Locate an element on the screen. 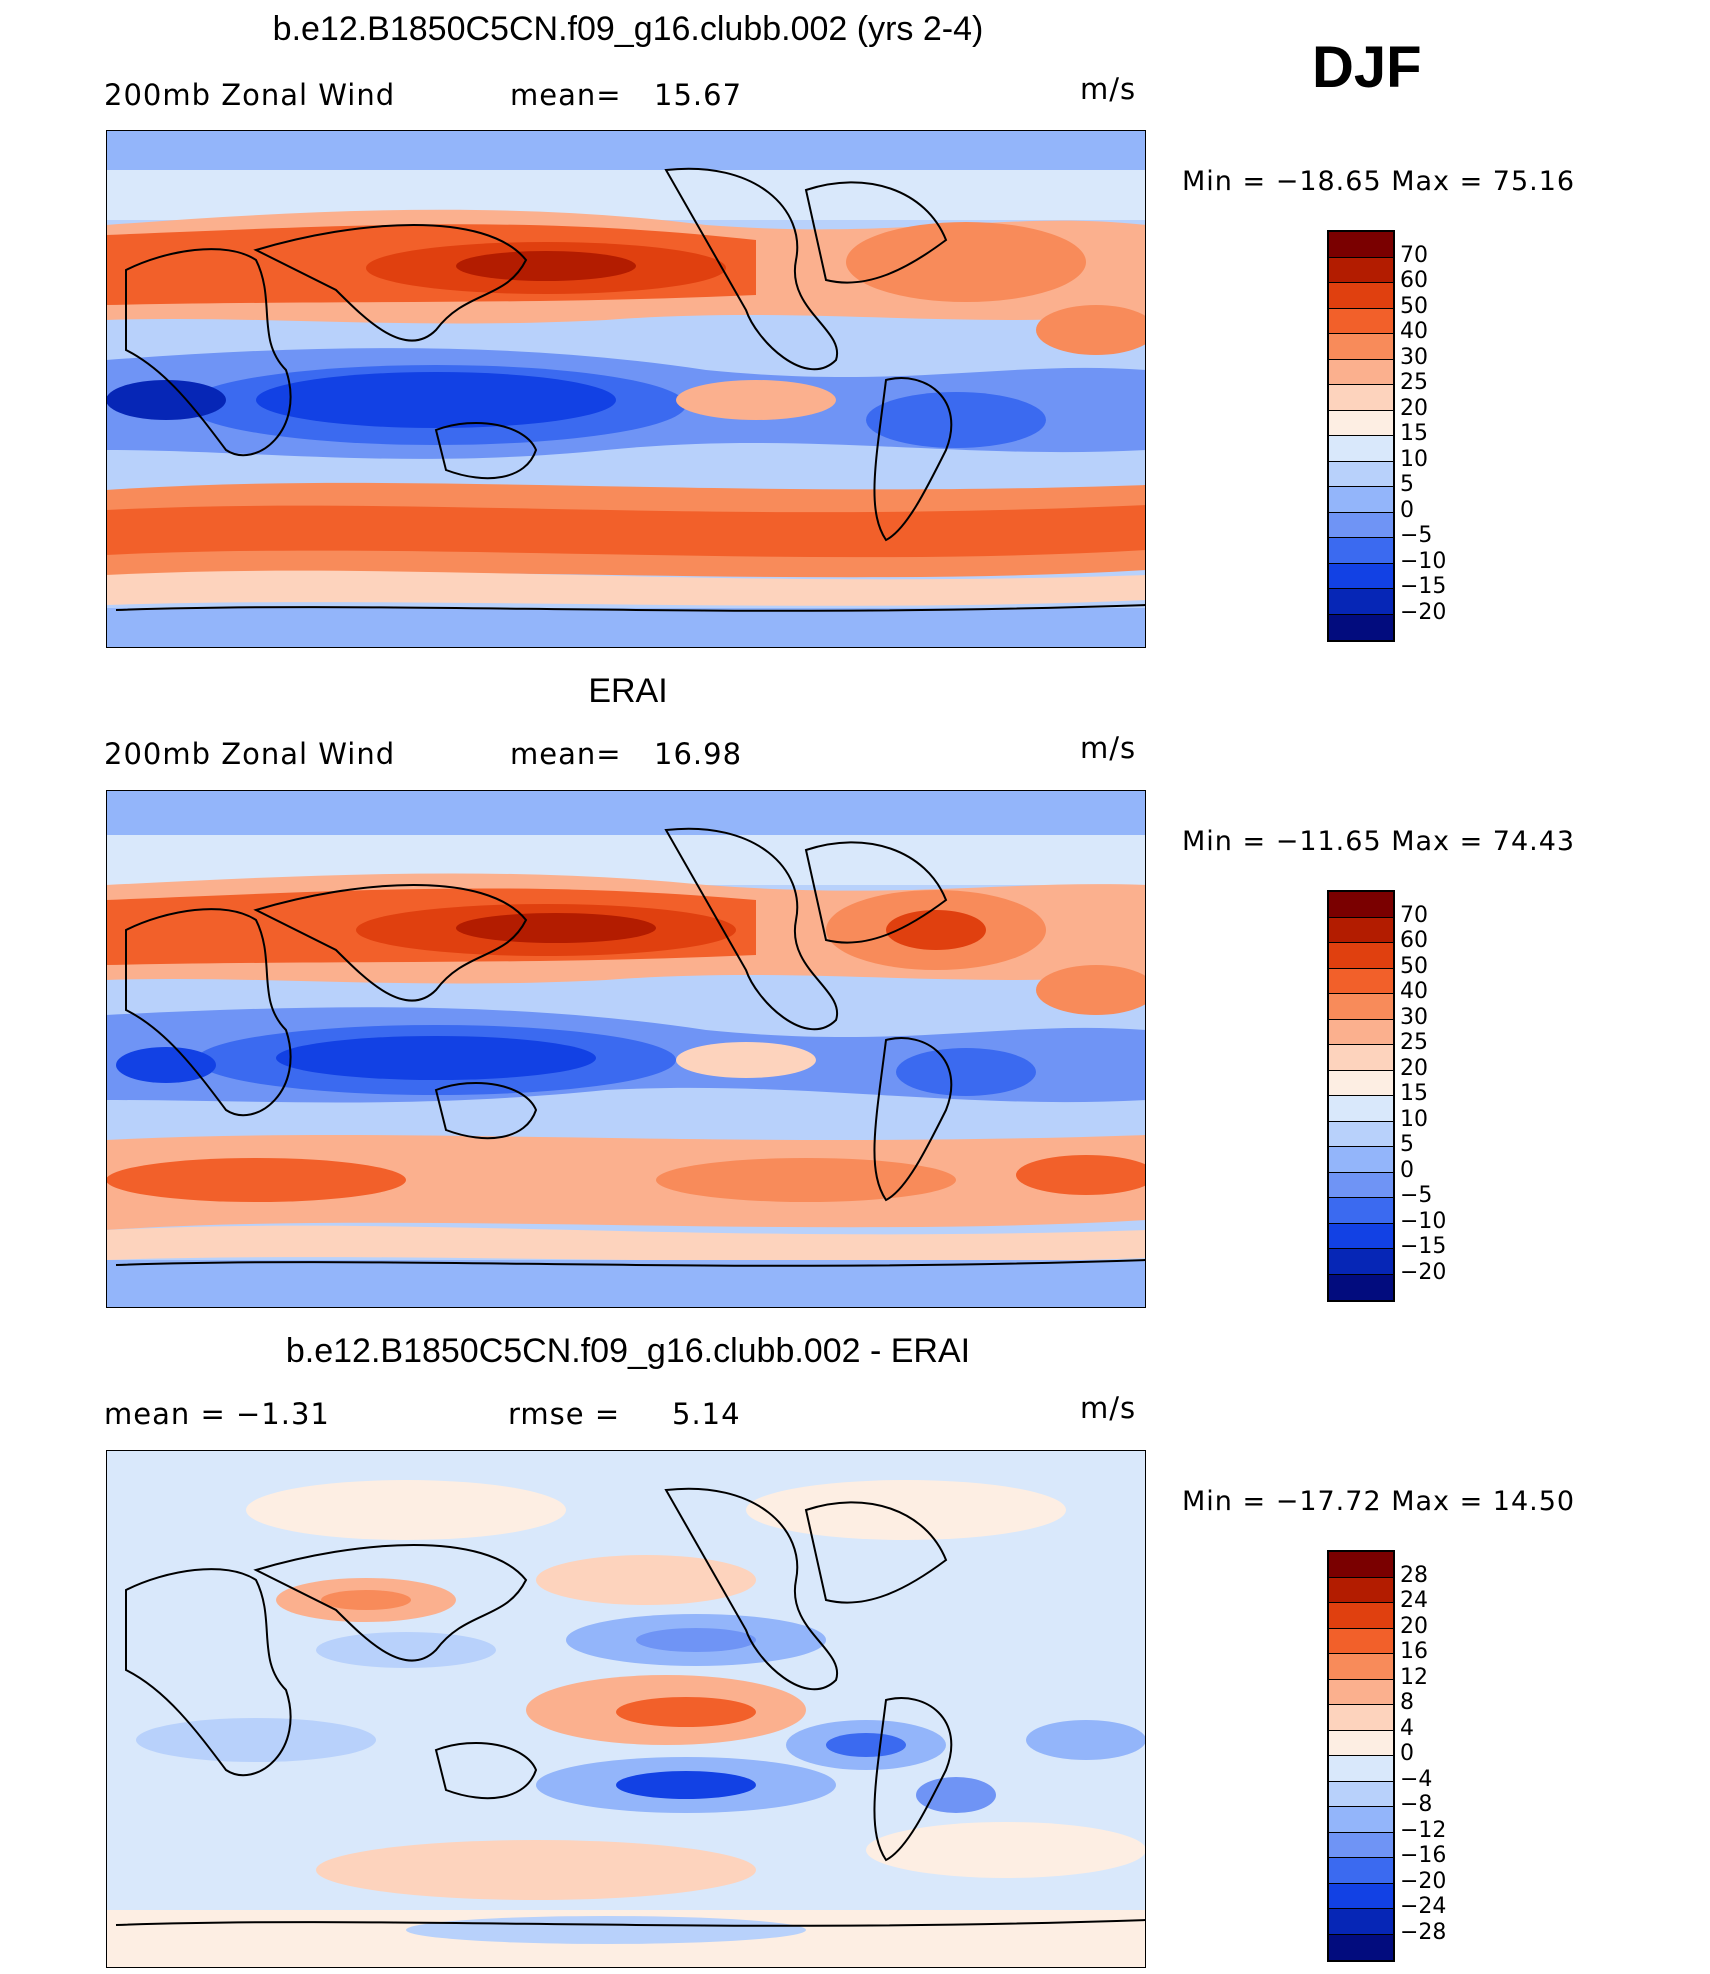 Image resolution: width=1710 pixels, height=1974 pixels. colorbar-label: 12 is located at coordinates (1414, 1677).